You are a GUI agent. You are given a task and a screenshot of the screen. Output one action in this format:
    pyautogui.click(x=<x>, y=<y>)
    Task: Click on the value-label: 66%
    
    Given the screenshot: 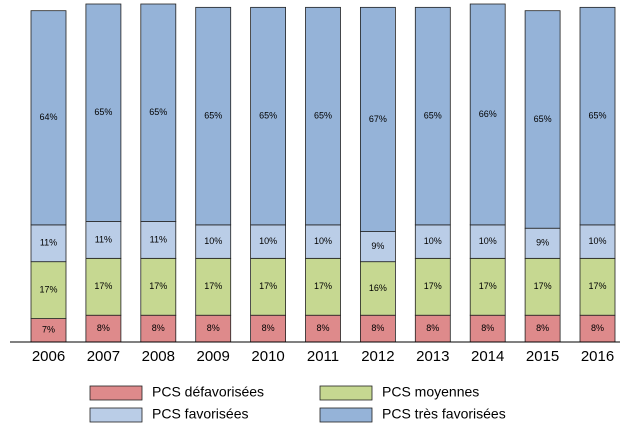 What is the action you would take?
    pyautogui.click(x=488, y=114)
    